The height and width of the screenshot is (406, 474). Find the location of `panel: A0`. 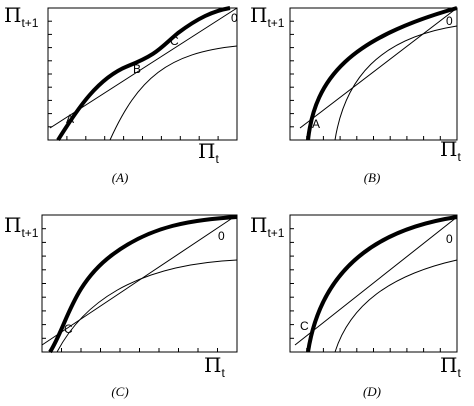

panel: A0 is located at coordinates (373, 73).